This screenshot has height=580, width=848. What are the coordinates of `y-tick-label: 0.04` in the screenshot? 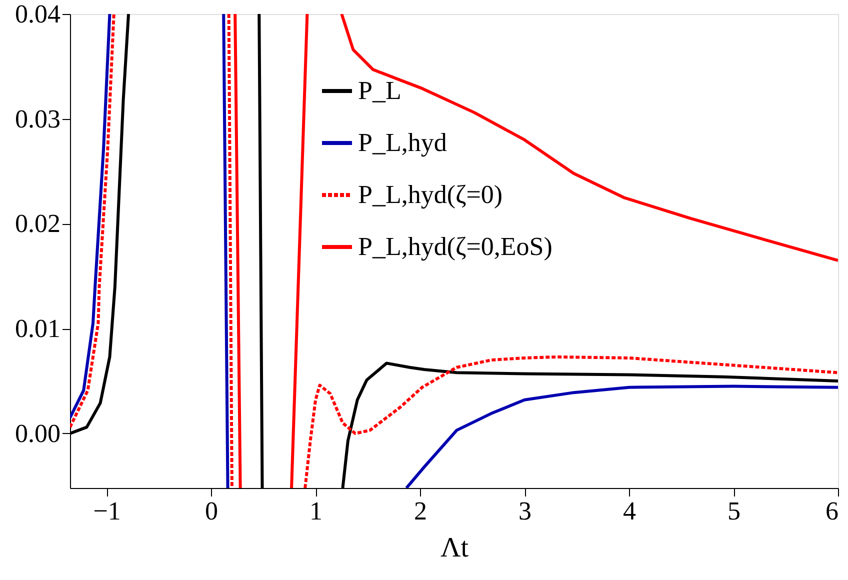 It's located at (37, 14).